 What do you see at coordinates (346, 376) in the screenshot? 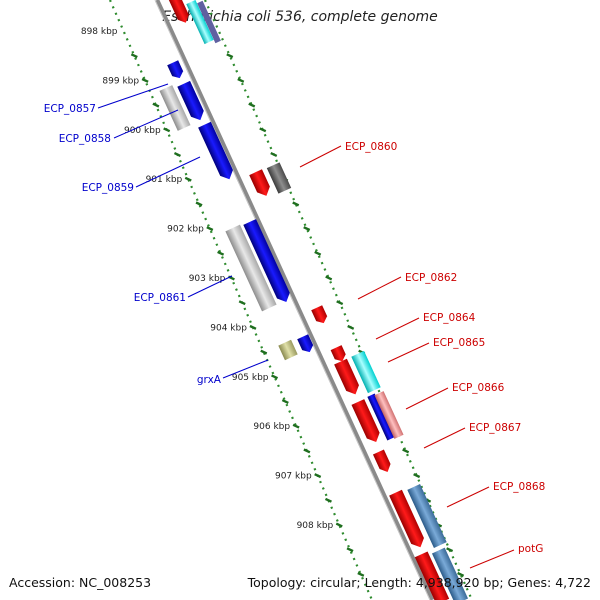
I see `gene-ecp0865` at bounding box center [346, 376].